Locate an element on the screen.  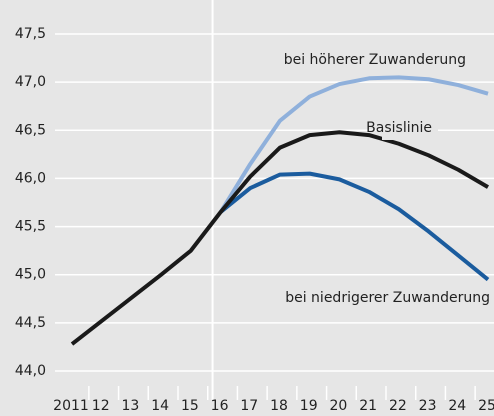
x-tick-label: 15 is located at coordinates (190, 406).